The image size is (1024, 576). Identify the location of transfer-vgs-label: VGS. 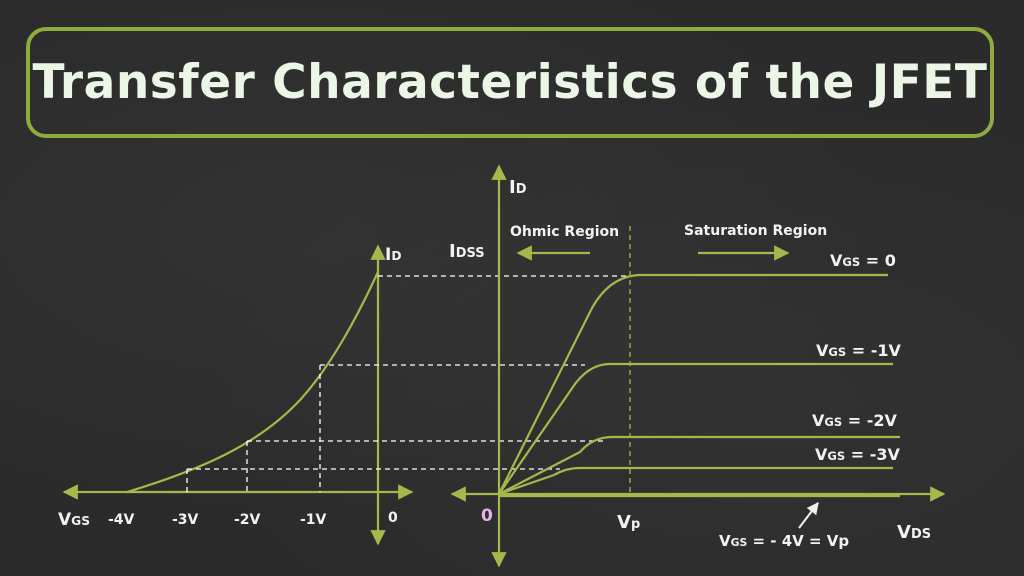
(74, 520).